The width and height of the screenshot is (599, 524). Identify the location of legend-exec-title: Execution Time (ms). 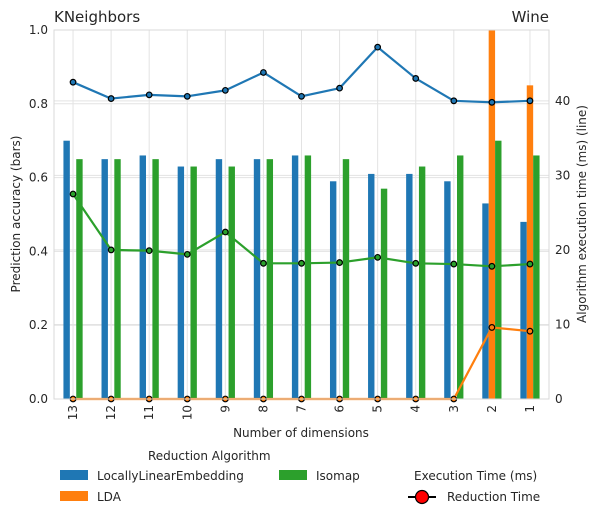
(475, 476).